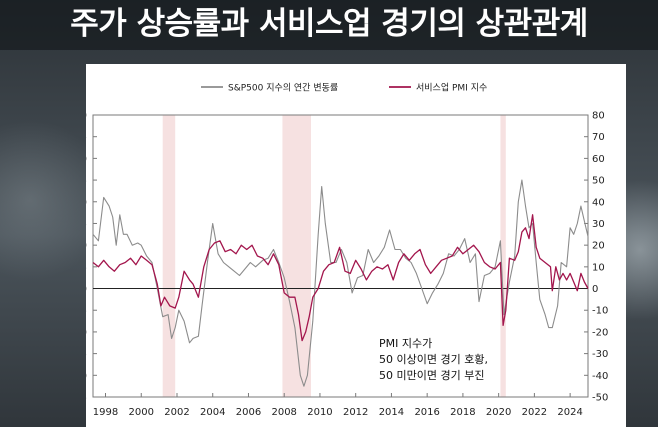 Image resolution: width=658 pixels, height=427 pixels. Describe the element at coordinates (598, 159) in the screenshot. I see `y-right-tick-label: 60` at that location.